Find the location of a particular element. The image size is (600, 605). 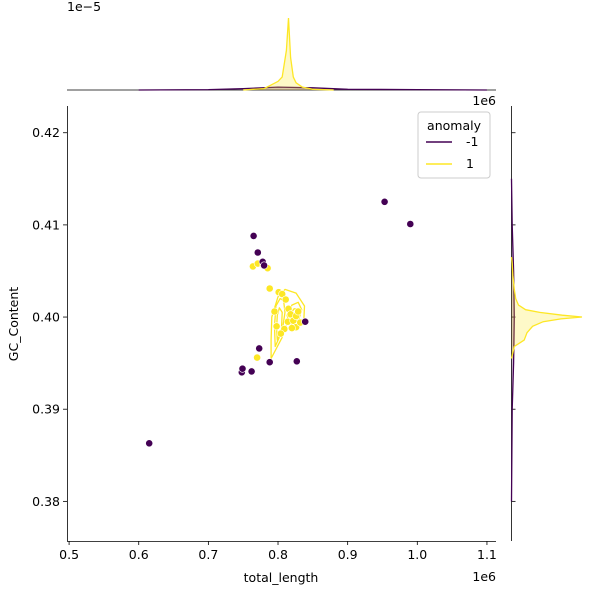

x-tick-label: 0.9 is located at coordinates (348, 554).